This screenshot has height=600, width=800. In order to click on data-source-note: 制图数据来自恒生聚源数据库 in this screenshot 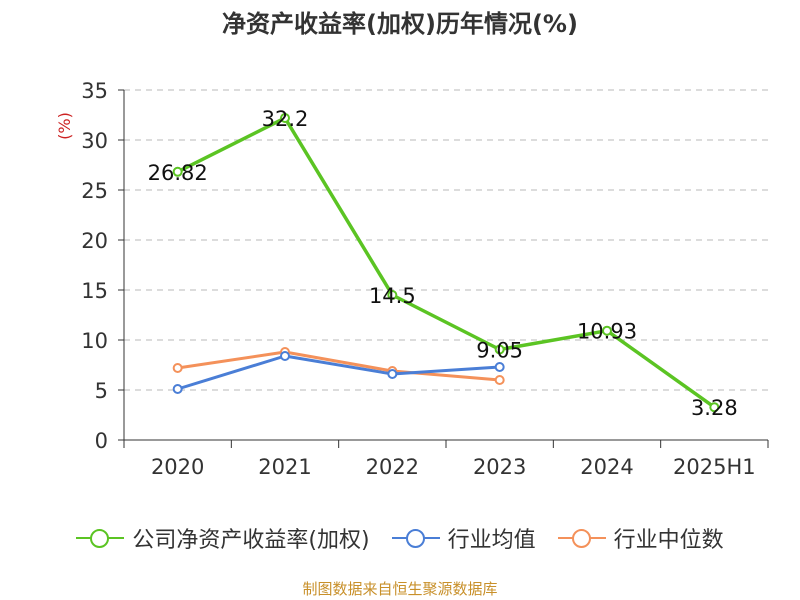, I will do `click(400, 589)`.